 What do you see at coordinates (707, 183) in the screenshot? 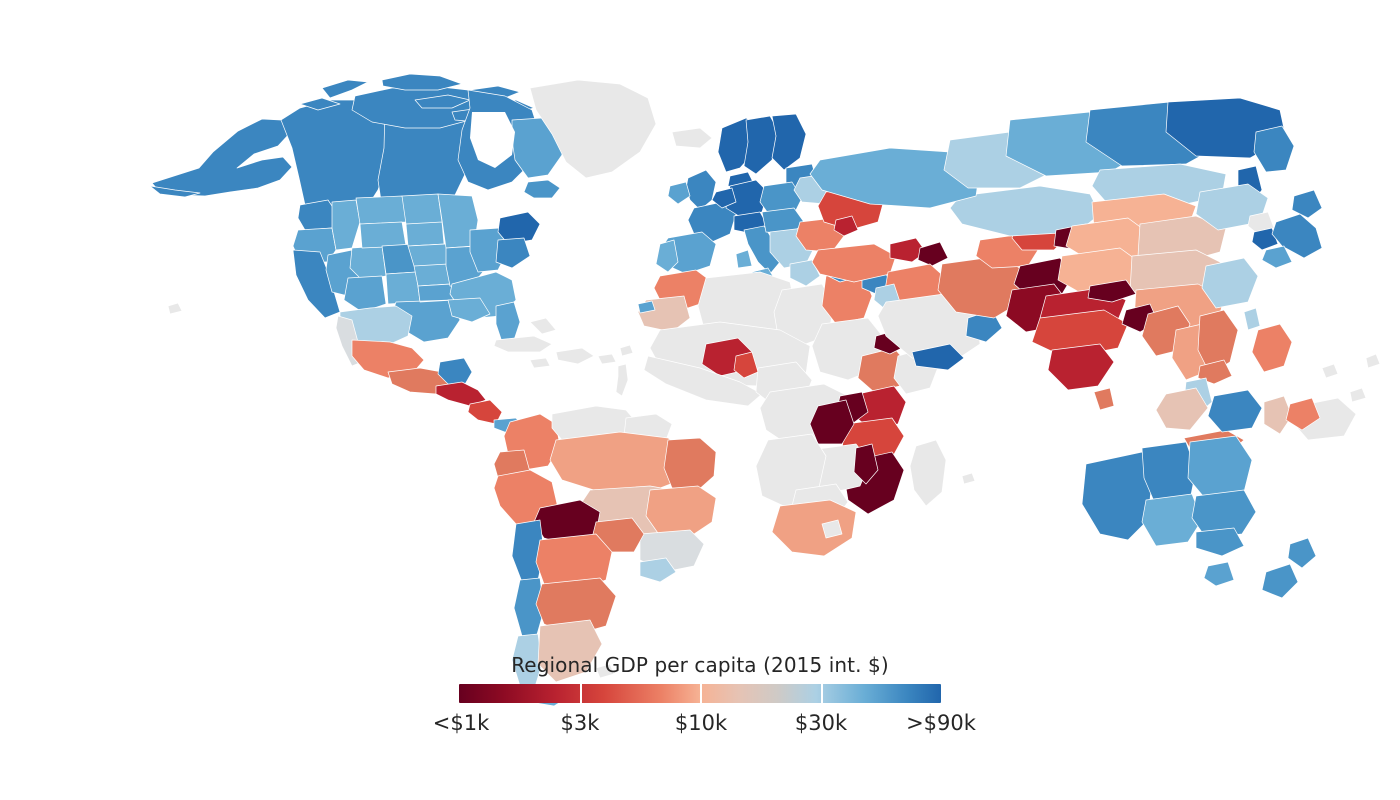
I see `region-group-europe` at bounding box center [707, 183].